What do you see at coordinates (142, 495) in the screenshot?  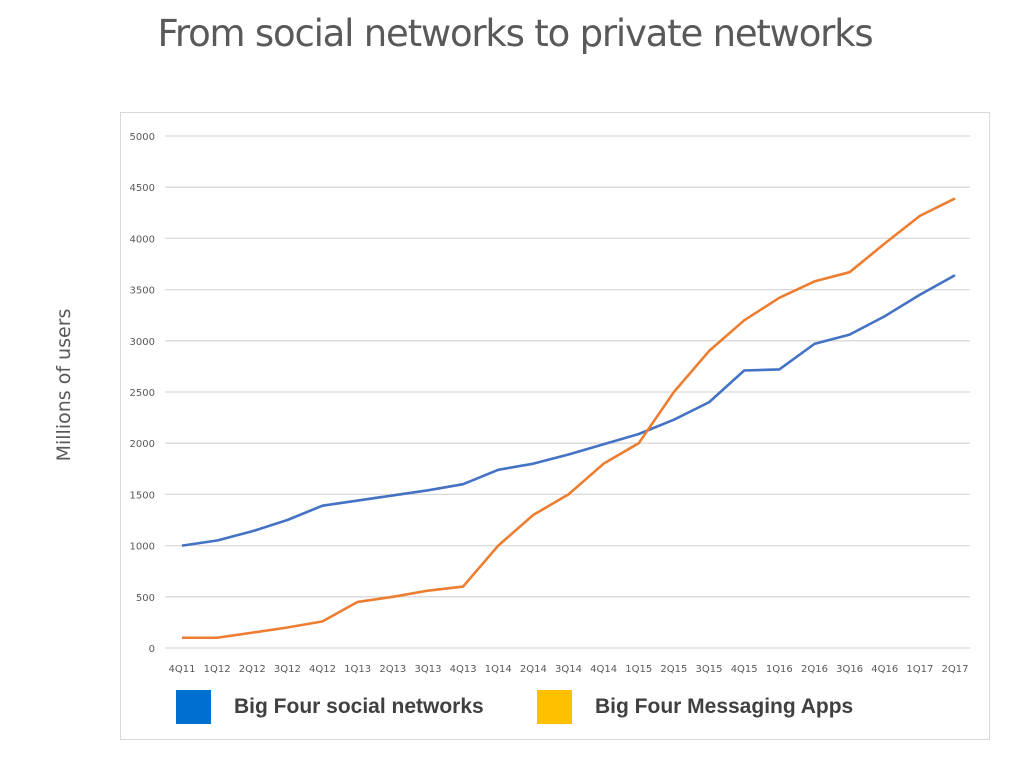 I see `y-tick-label: 1500` at bounding box center [142, 495].